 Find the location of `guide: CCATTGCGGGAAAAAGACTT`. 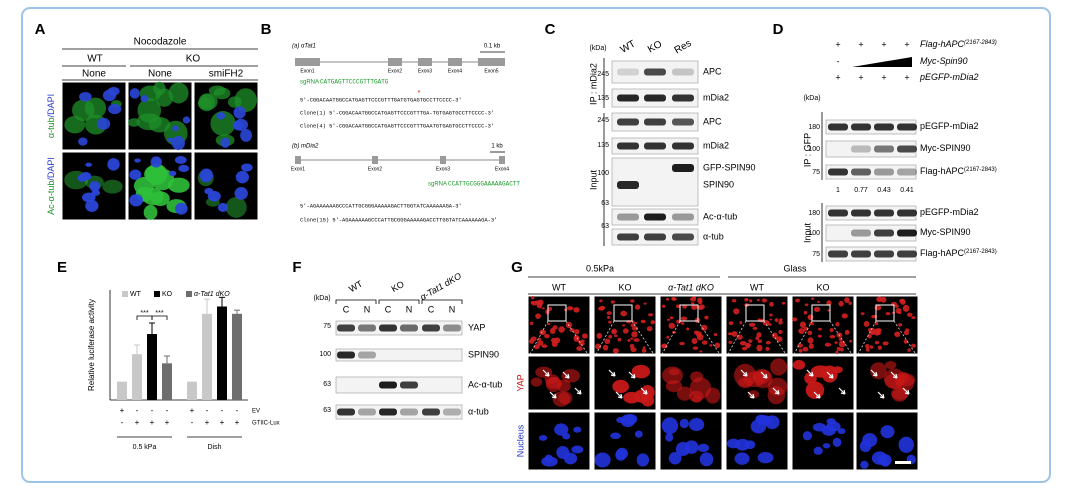

guide: CCATTGCGGGAAAAAGACTT is located at coordinates (484, 184).